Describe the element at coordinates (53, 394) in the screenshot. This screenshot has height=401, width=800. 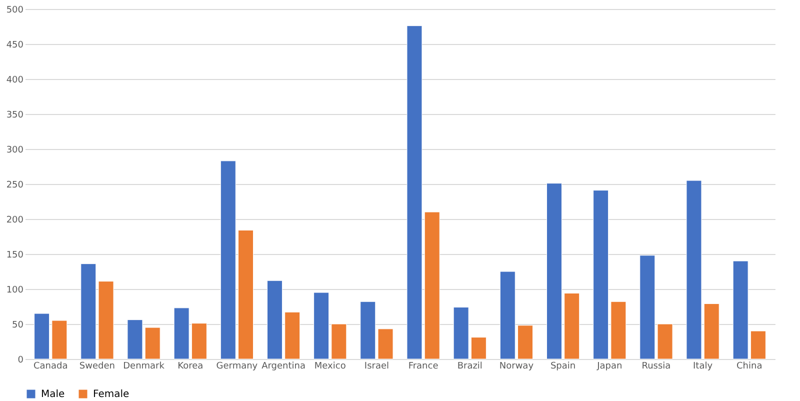
I see `legend-label: Male` at that location.